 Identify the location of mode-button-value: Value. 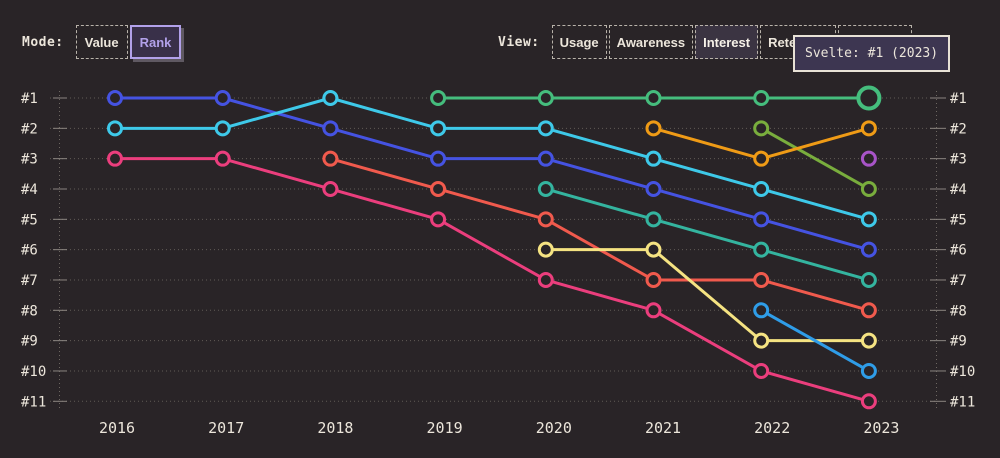
(101, 42).